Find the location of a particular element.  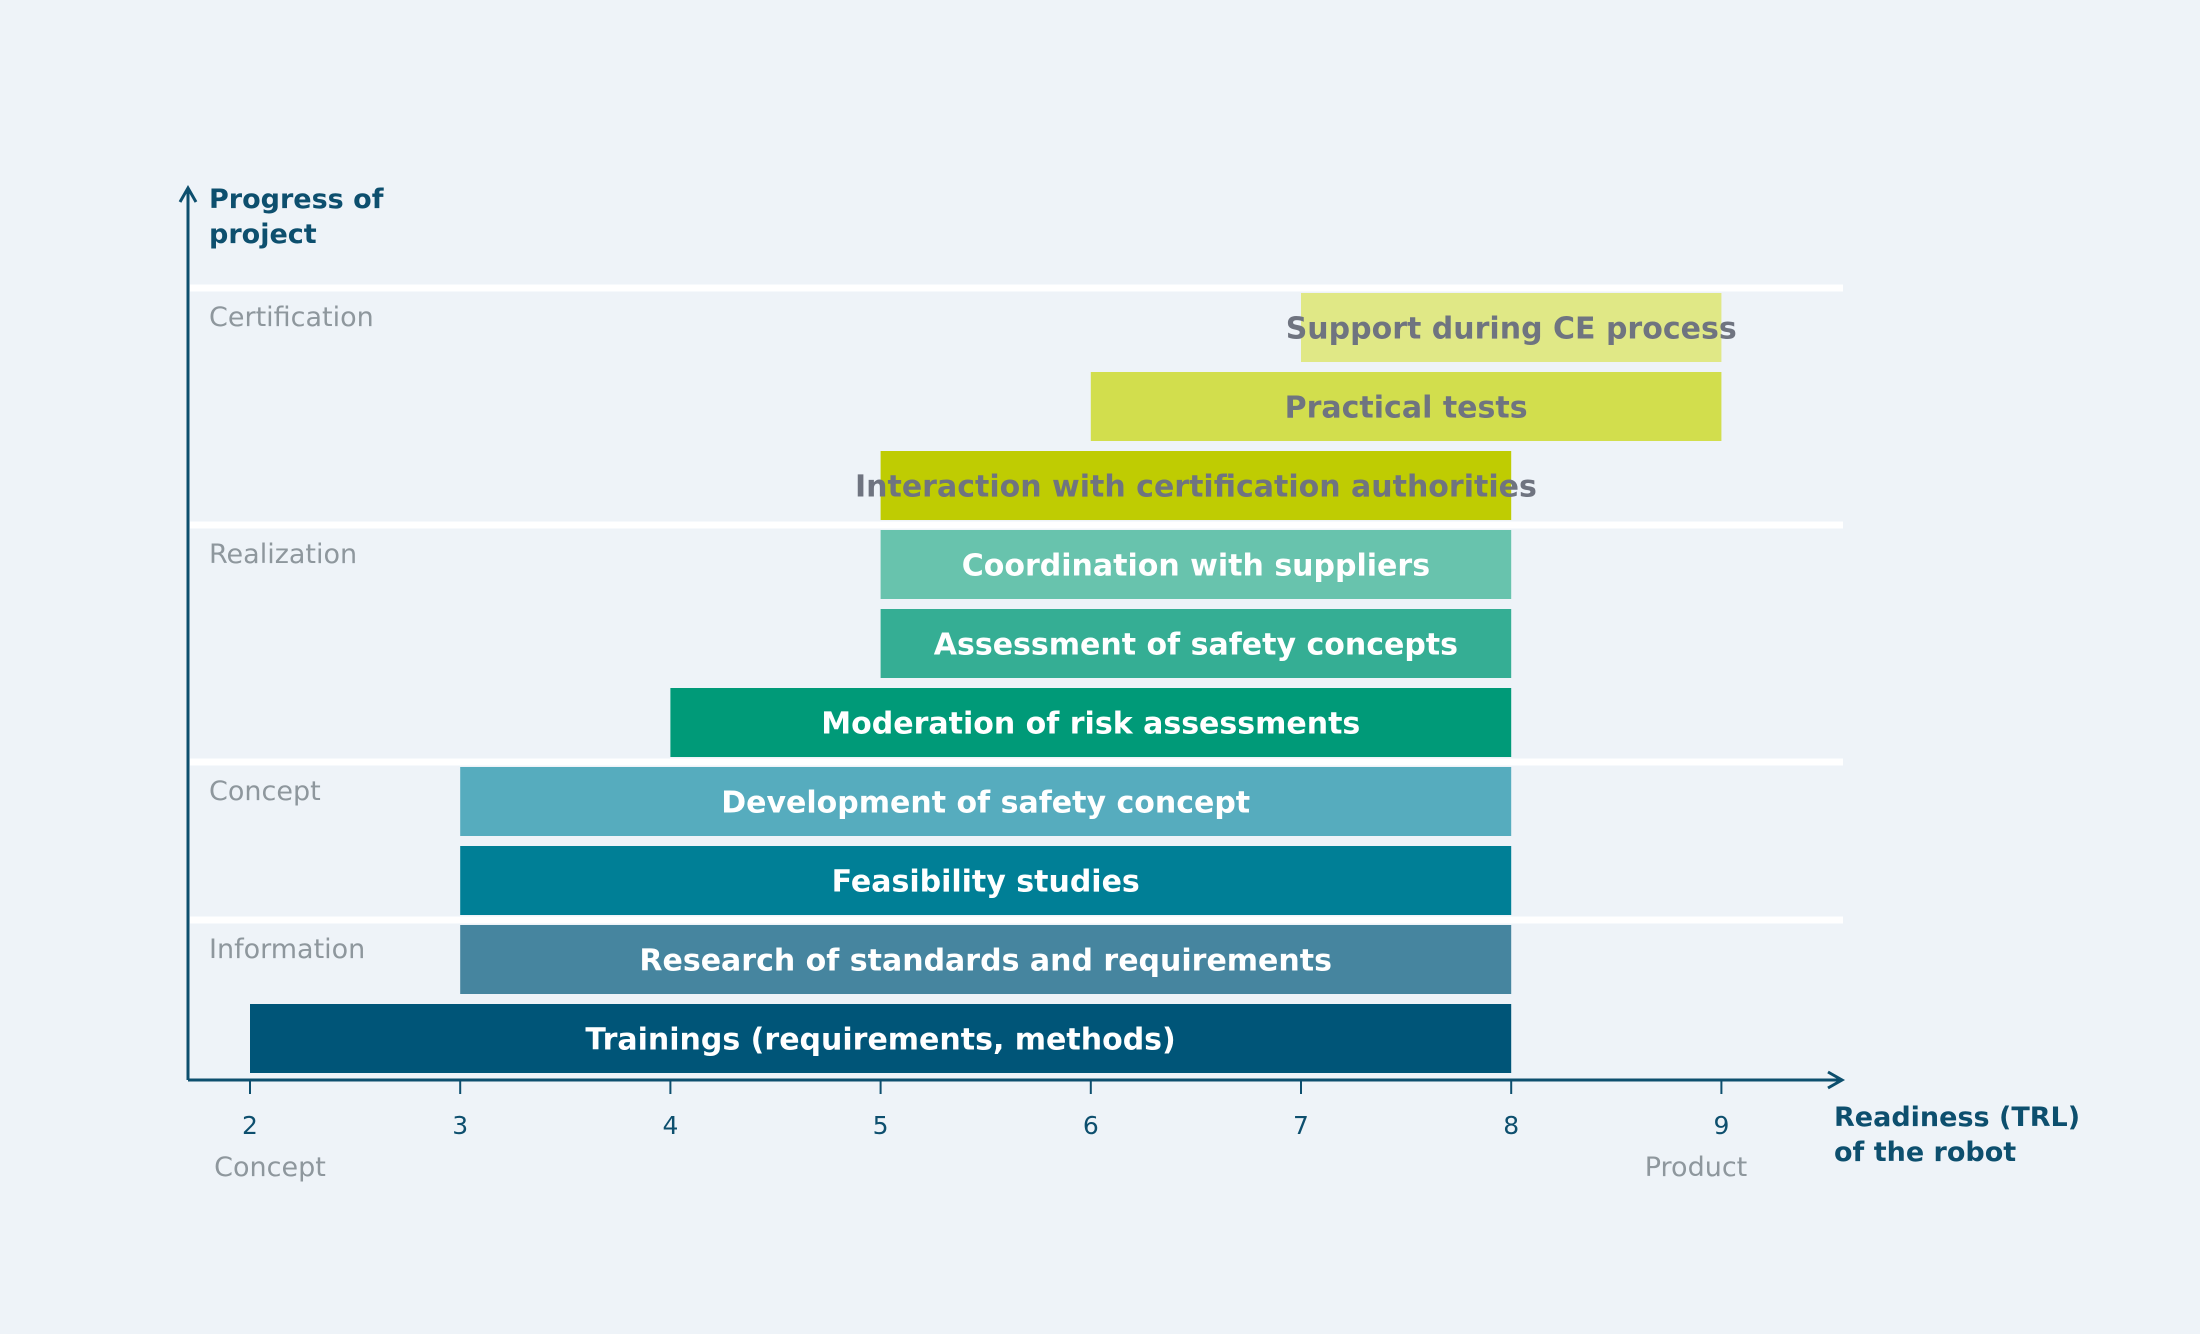

x-tick-label: 9 is located at coordinates (1721, 1125).